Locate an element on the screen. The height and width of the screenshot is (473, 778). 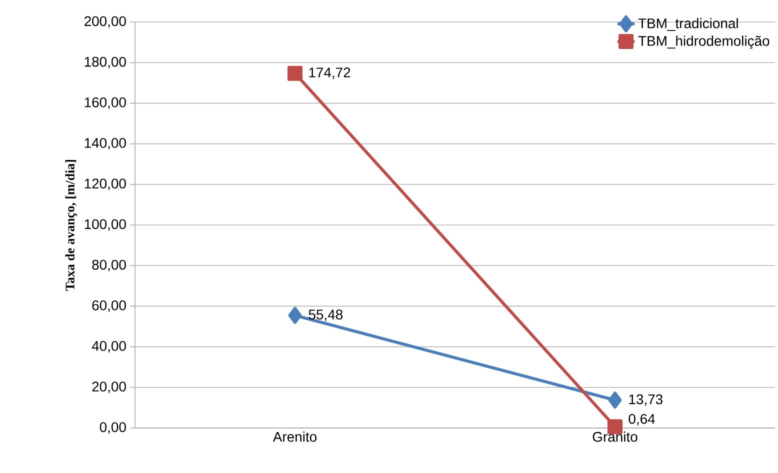
legend-label: TBM_hidrodemolição is located at coordinates (704, 42).